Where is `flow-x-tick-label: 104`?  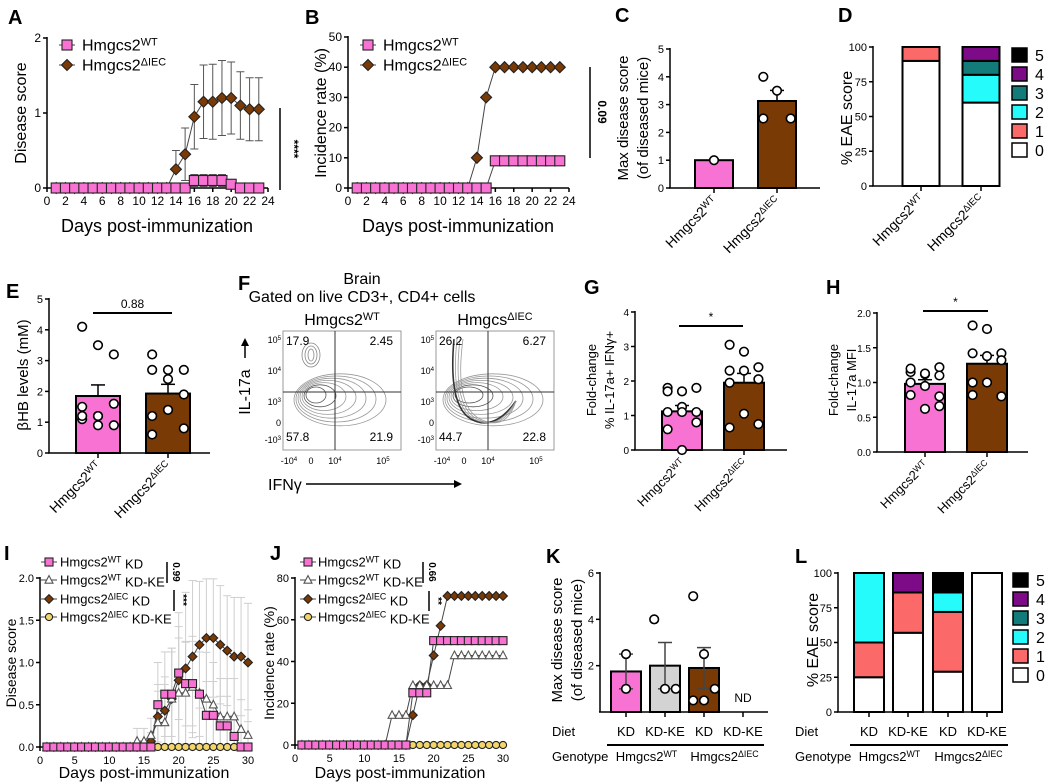 flow-x-tick-label: 104 is located at coordinates (335, 461).